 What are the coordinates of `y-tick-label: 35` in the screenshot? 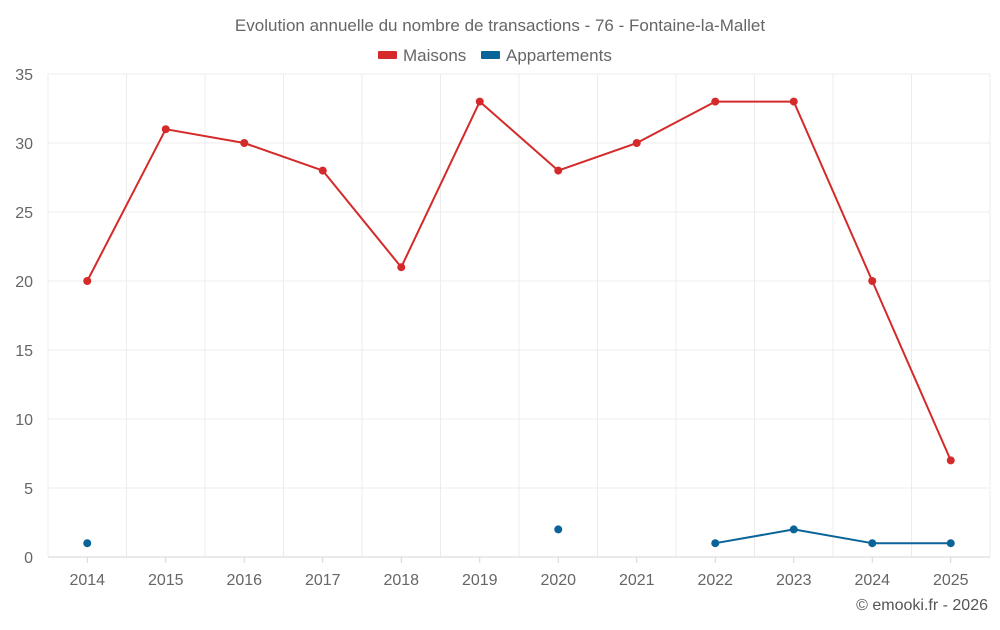 It's located at (24, 75).